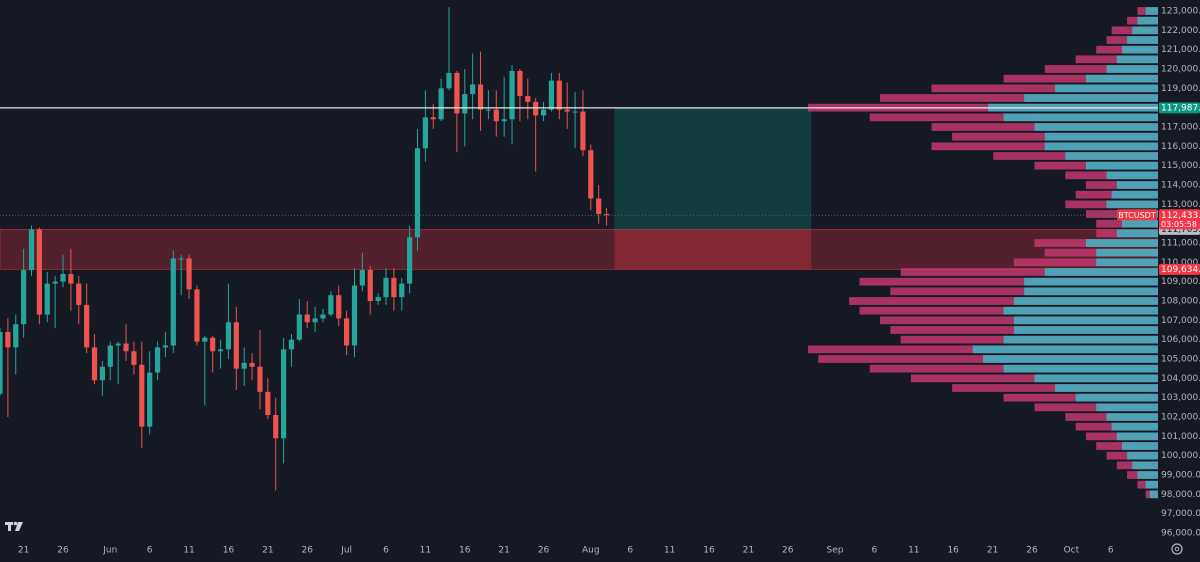 The height and width of the screenshot is (562, 1200). Describe the element at coordinates (713, 168) in the screenshot. I see `position-target-box` at that location.